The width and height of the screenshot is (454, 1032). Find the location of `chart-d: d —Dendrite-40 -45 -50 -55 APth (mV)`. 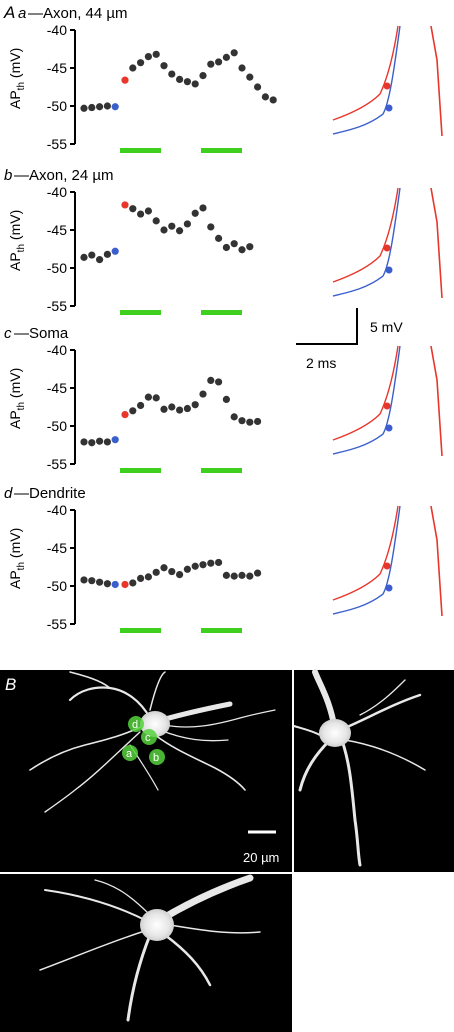

chart-d: d —Dendrite-40 -45 -50 -55 APth (mV) is located at coordinates (223, 559).